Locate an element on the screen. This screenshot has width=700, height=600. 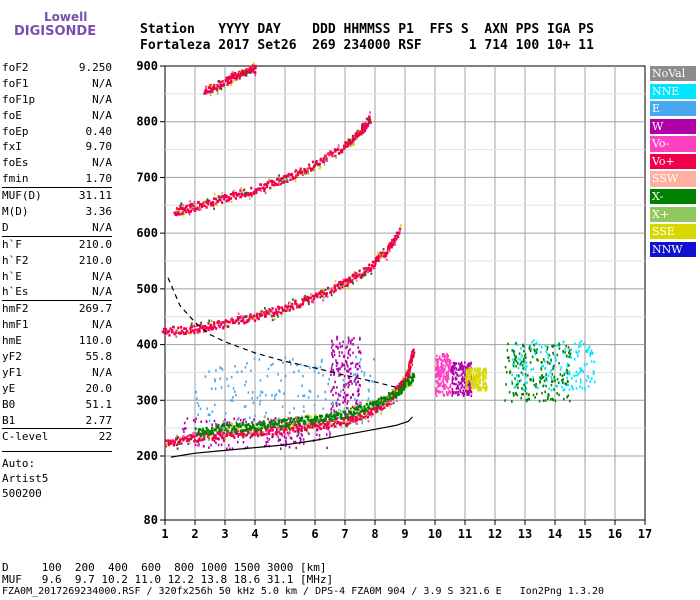
param-value: 2.77 is located at coordinates (99, 420).